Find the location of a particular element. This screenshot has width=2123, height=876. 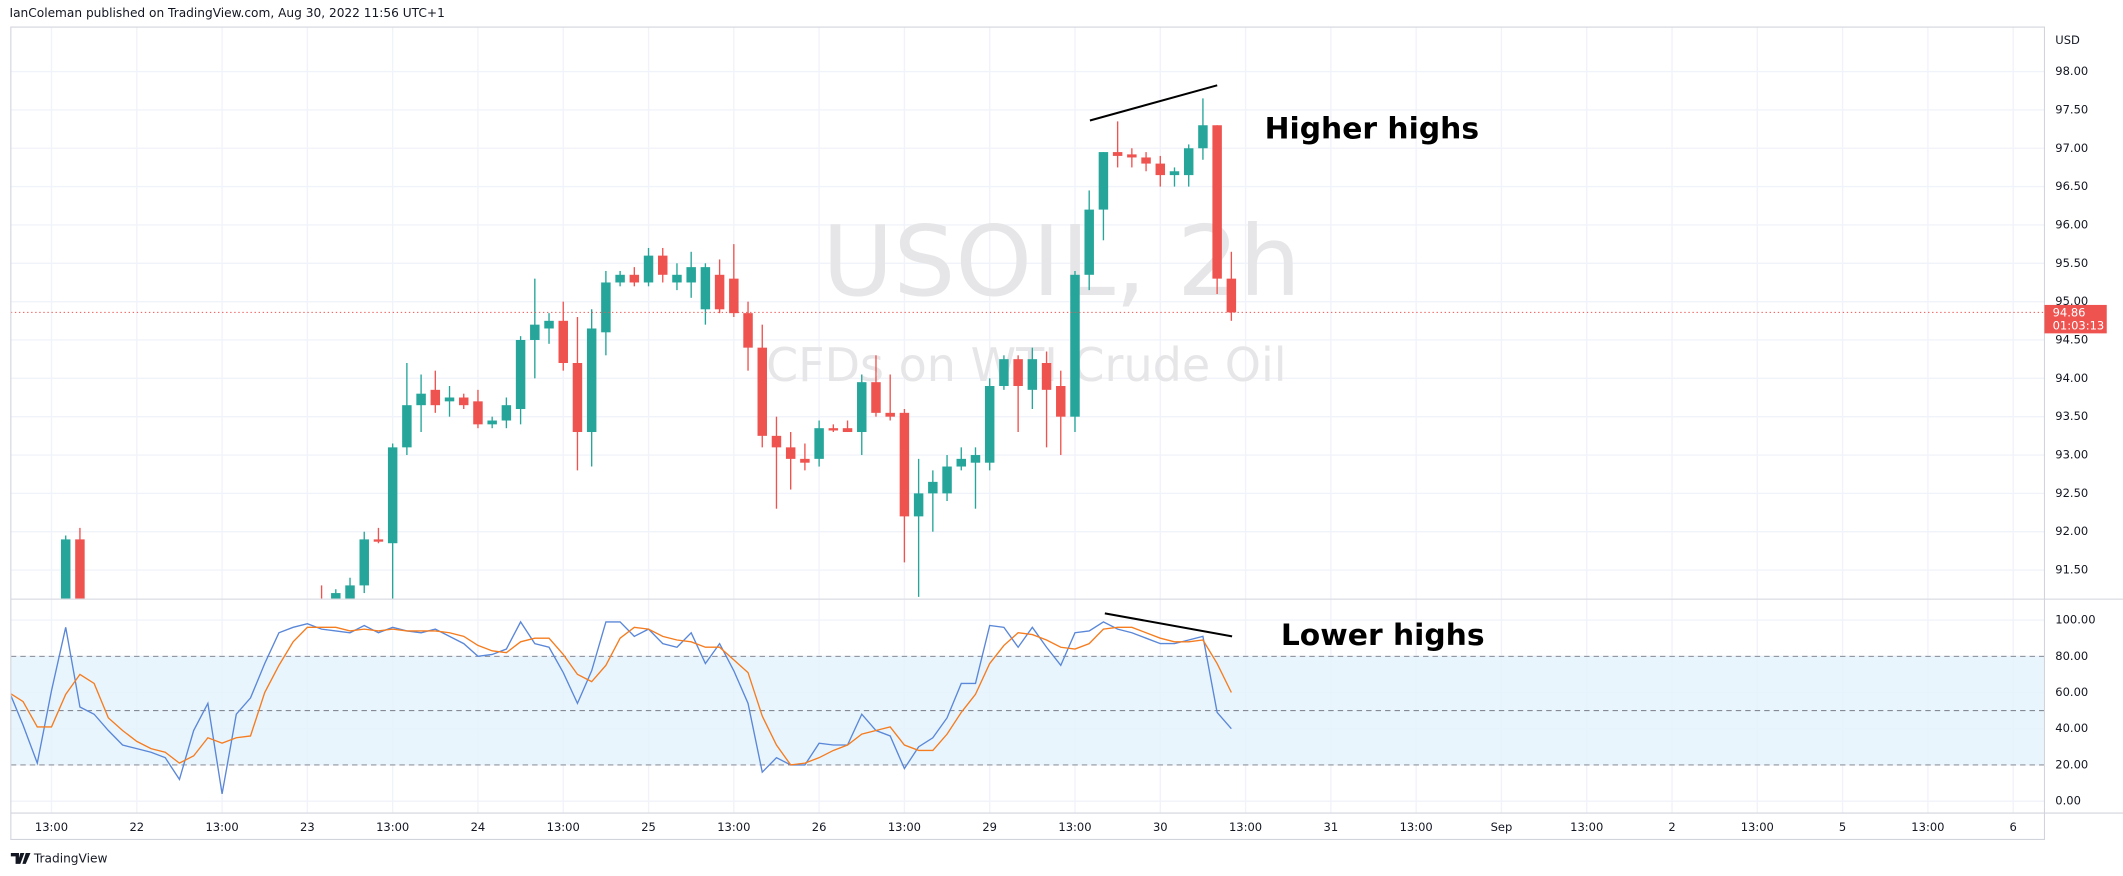

countdown-label: 01:03:13 is located at coordinates (2079, 325).